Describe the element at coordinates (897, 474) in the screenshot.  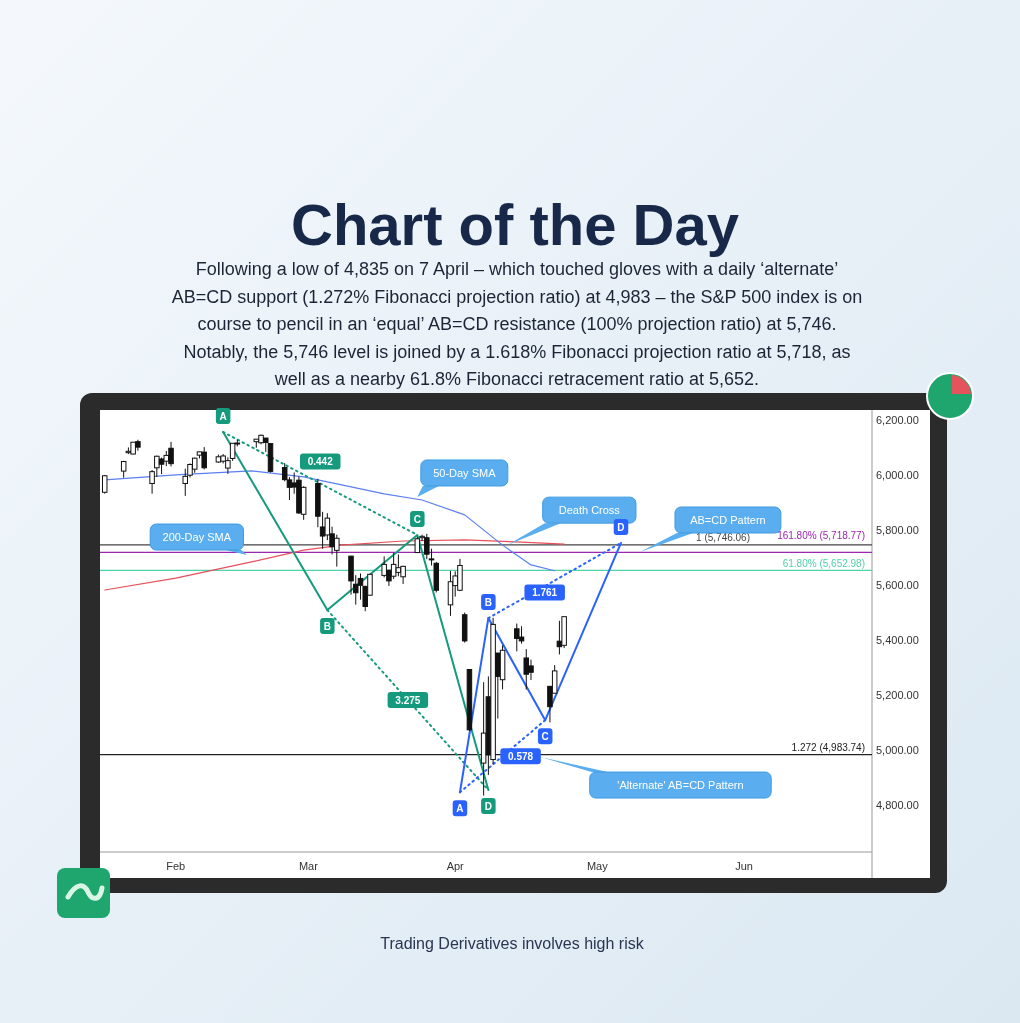
I see `y-tick-label: 6,000.00` at that location.